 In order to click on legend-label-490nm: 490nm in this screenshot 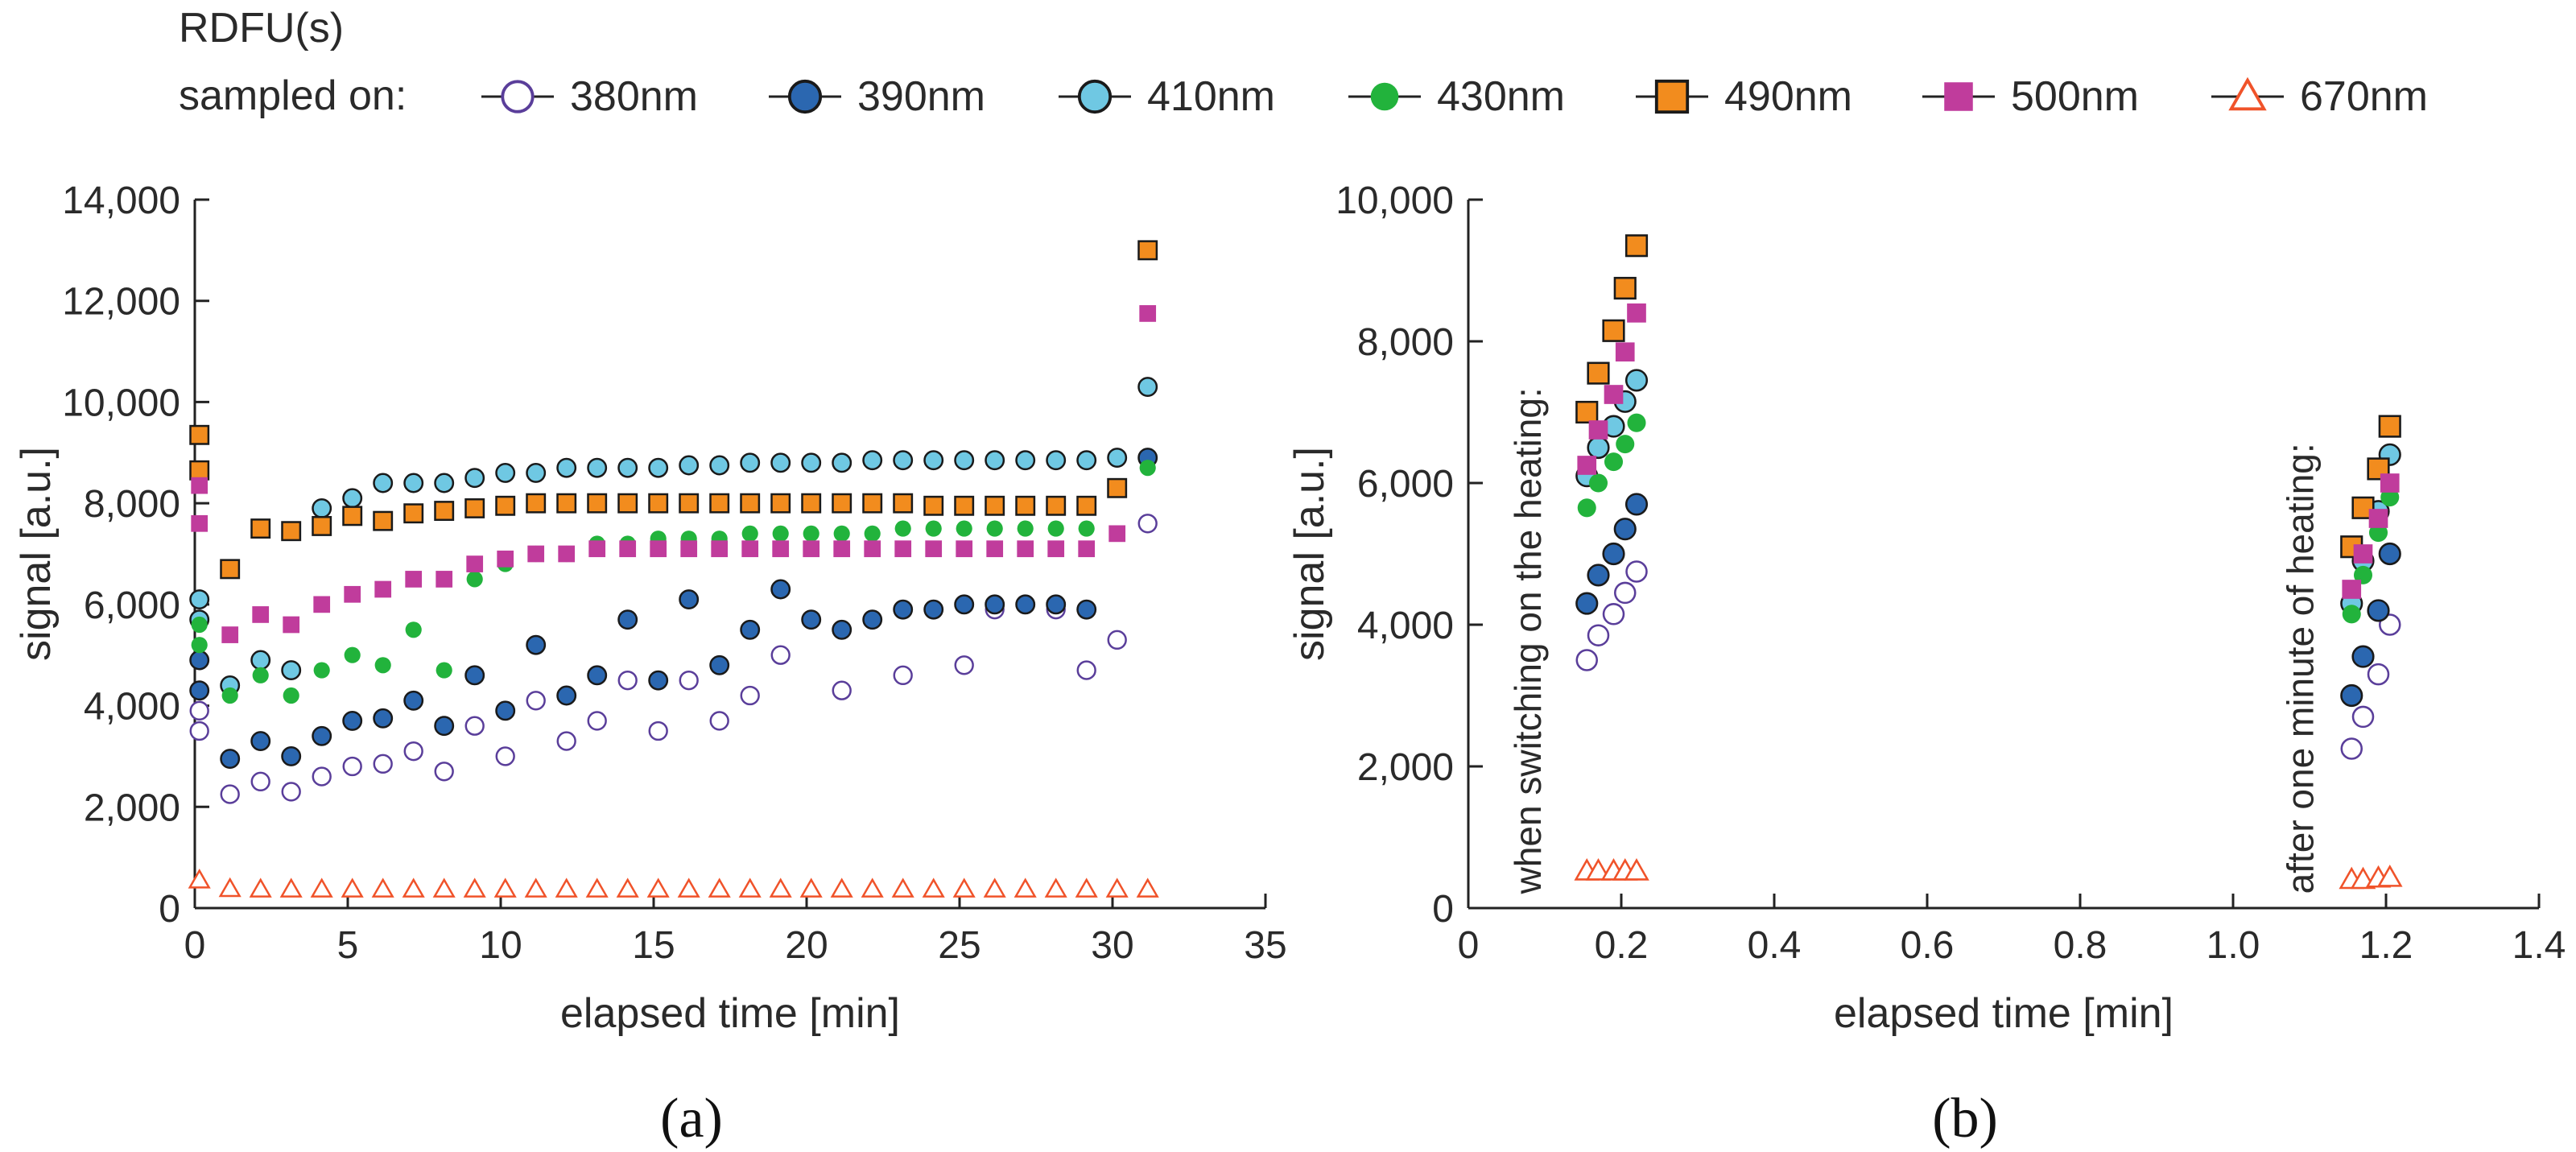, I will do `click(1788, 96)`.